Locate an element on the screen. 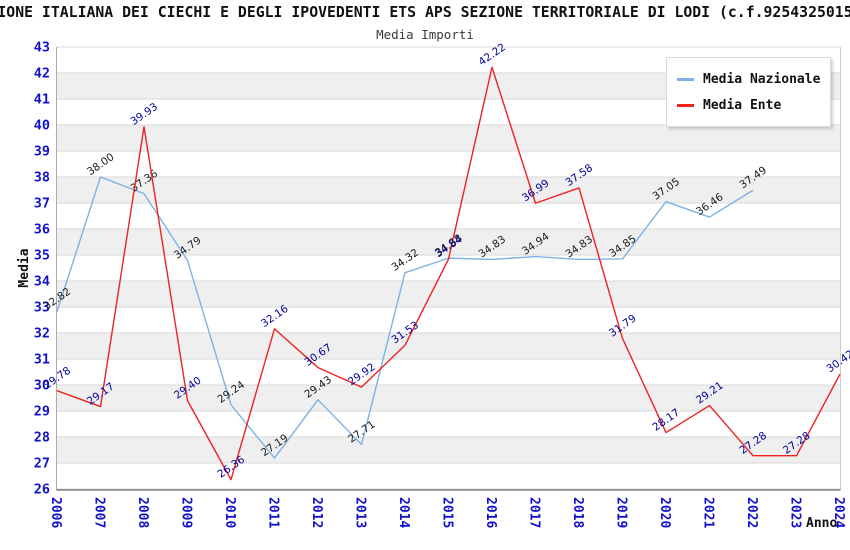  data-point-label: 42.22 is located at coordinates (493, 54).